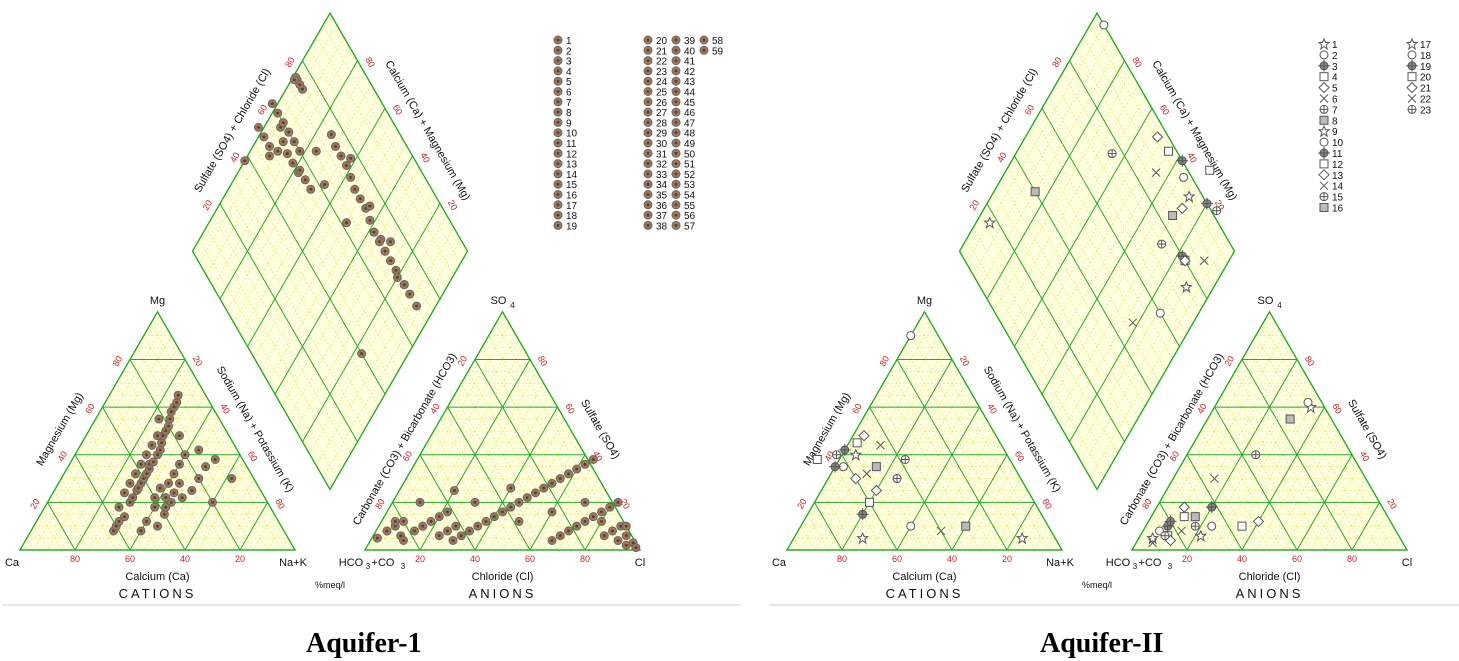  What do you see at coordinates (690, 123) in the screenshot?
I see `legend-entry: 47` at bounding box center [690, 123].